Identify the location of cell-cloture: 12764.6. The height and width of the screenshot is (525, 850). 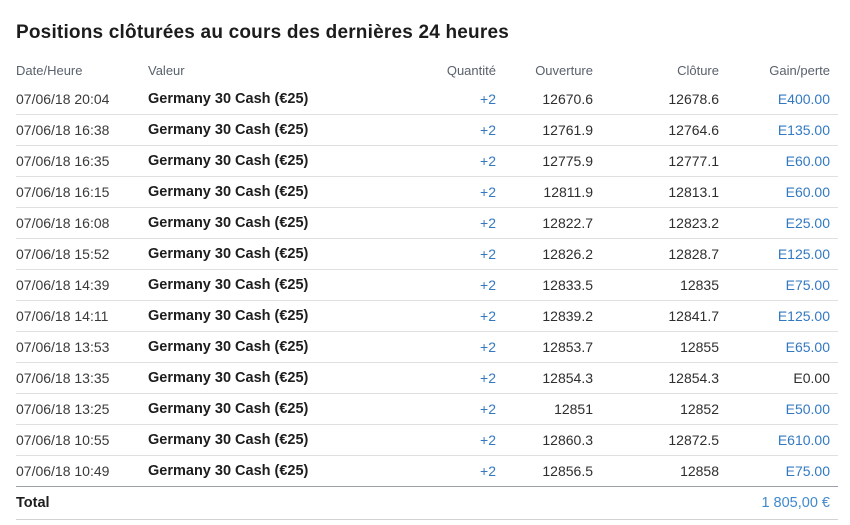
(656, 130).